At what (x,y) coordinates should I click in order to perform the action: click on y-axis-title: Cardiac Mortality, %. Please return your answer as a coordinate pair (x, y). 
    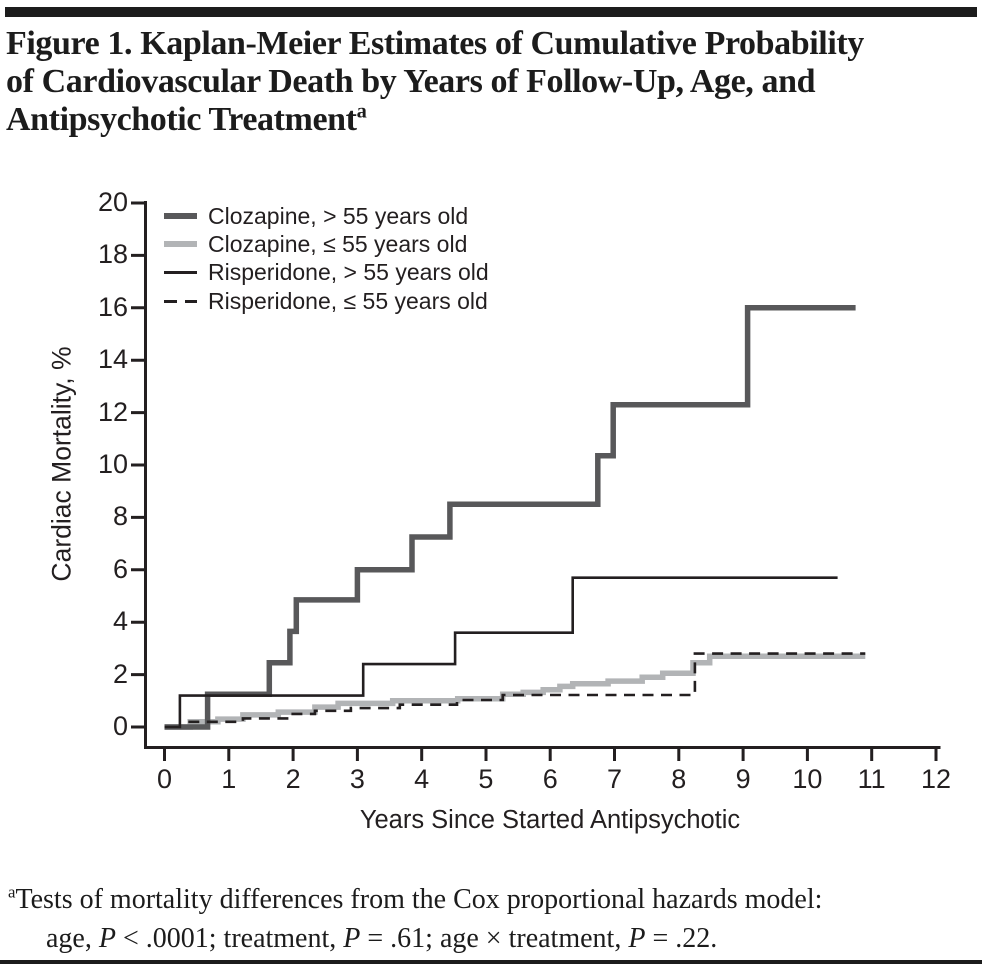
    Looking at the image, I should click on (61, 464).